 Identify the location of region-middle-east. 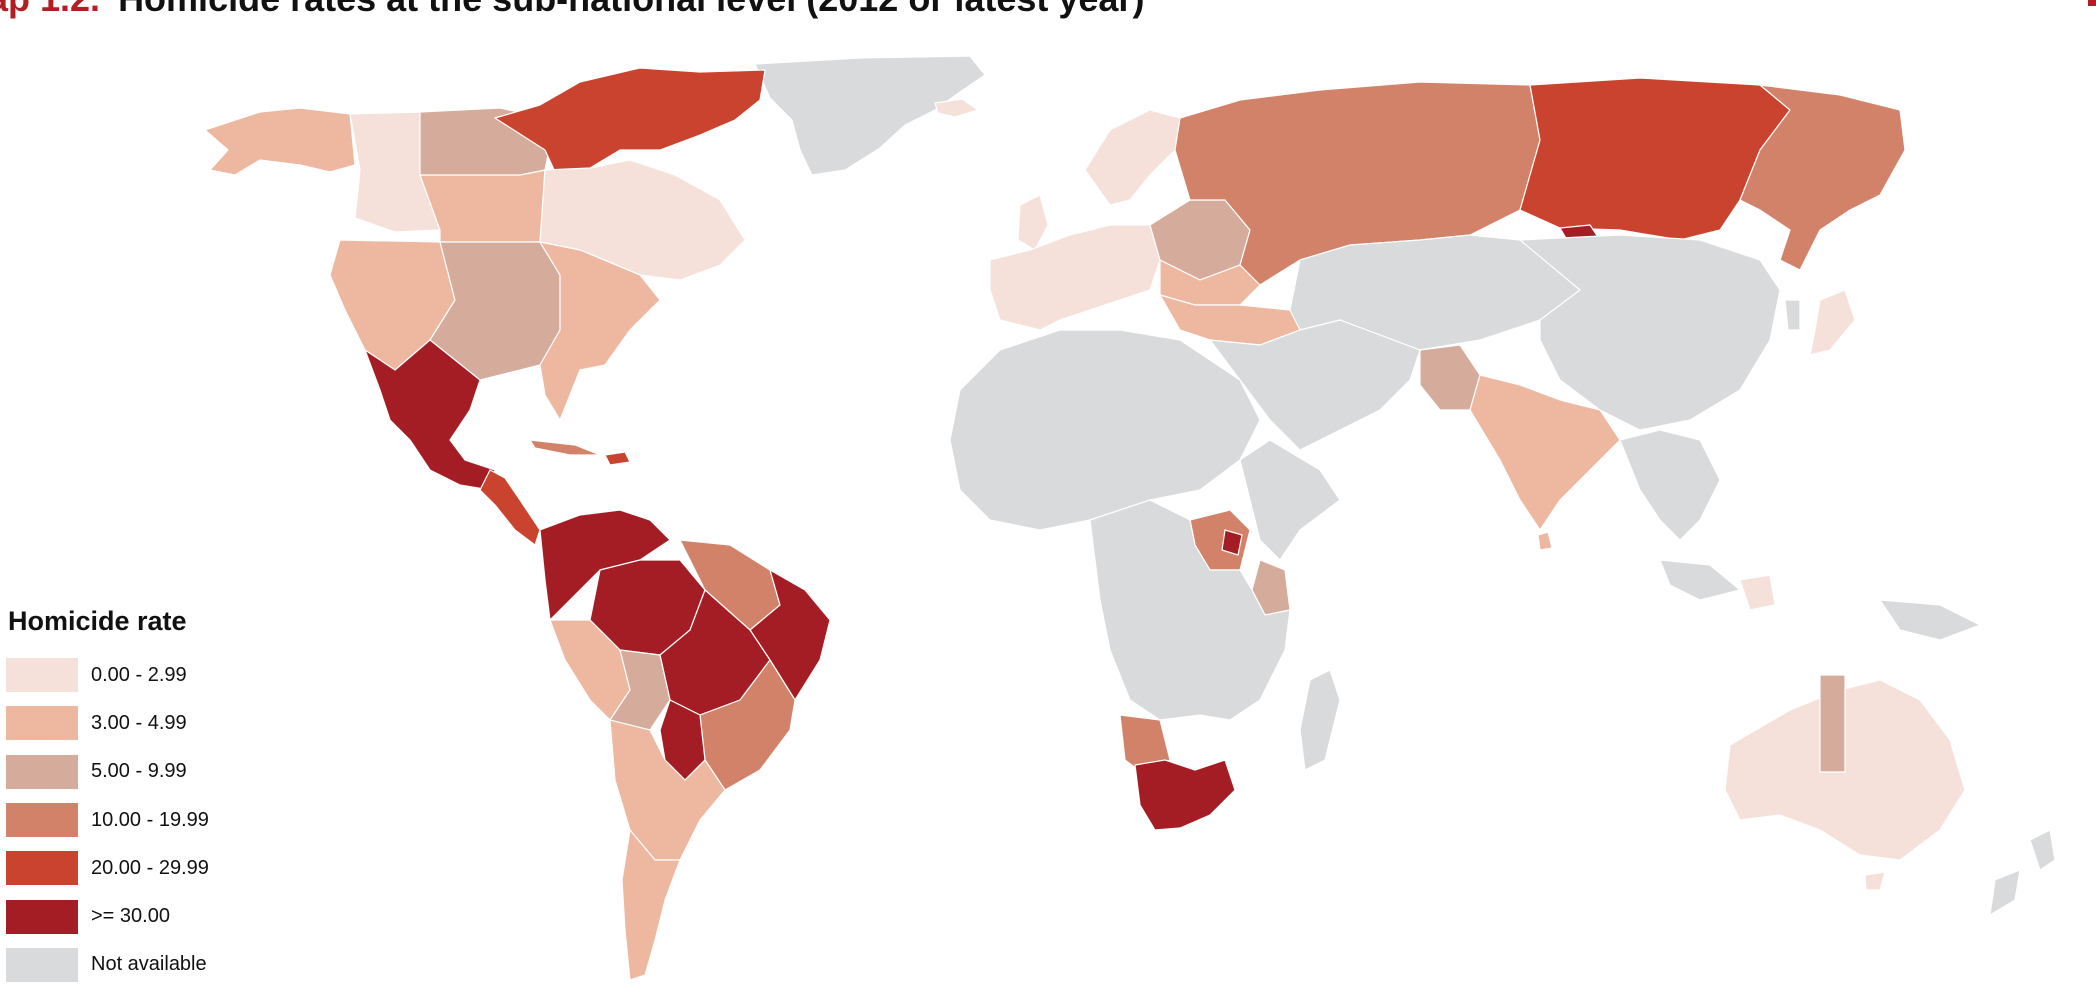
(1315, 385).